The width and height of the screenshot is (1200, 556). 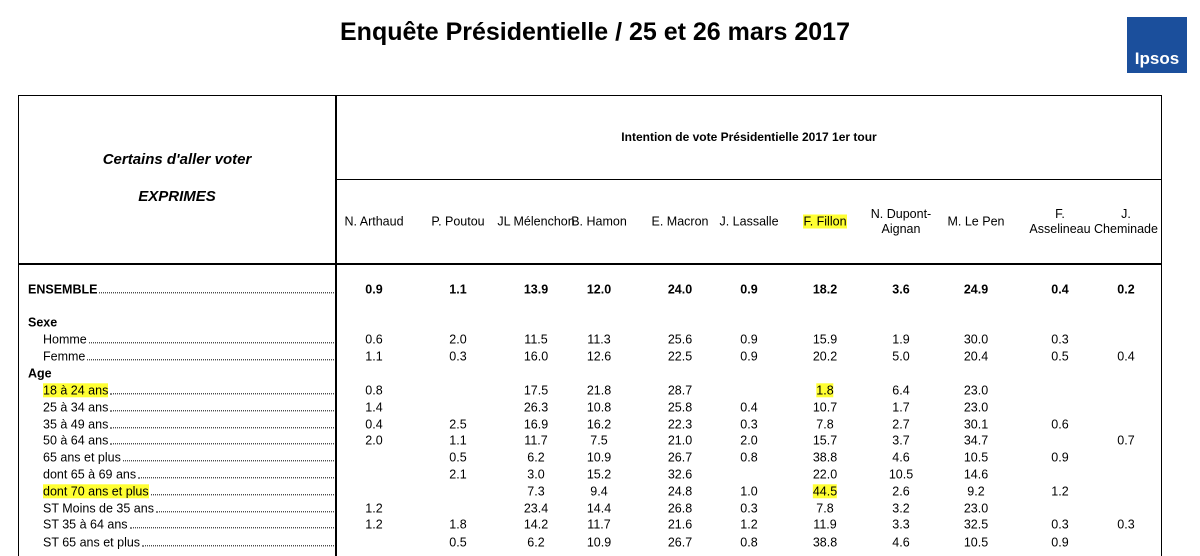 I want to click on row-label-text: dont 65 à 69 ans, so click(x=90, y=474).